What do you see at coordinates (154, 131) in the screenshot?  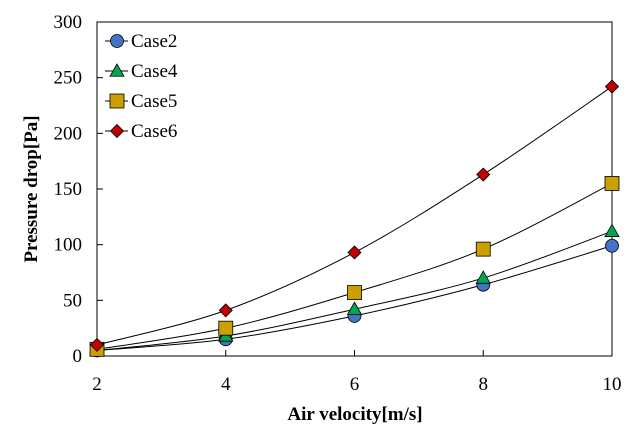 I see `legend-label: Case6` at bounding box center [154, 131].